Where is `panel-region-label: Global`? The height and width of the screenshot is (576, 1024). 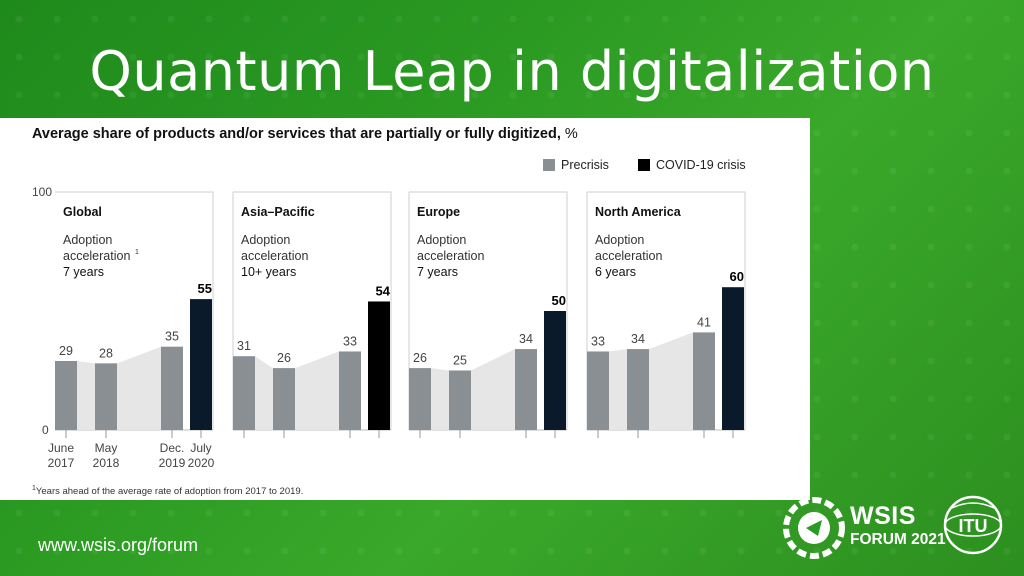
panel-region-label: Global is located at coordinates (82, 212).